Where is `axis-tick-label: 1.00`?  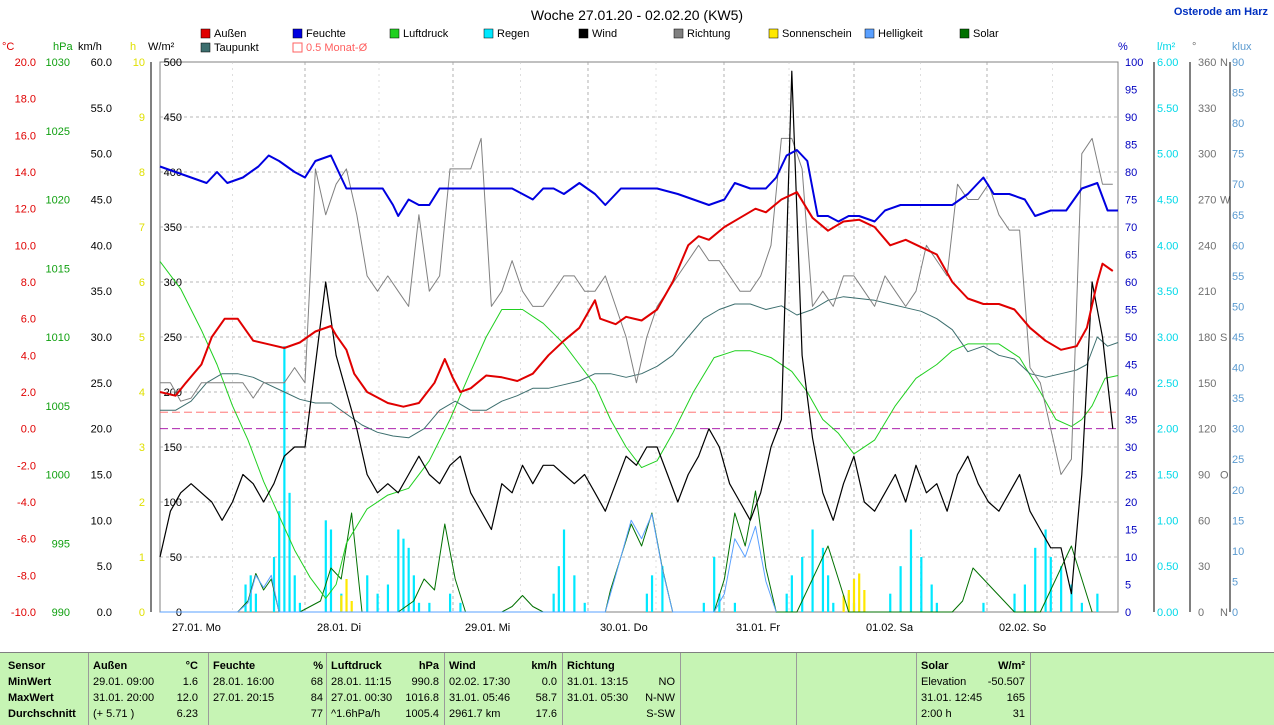
axis-tick-label: 1.00 is located at coordinates (1167, 521).